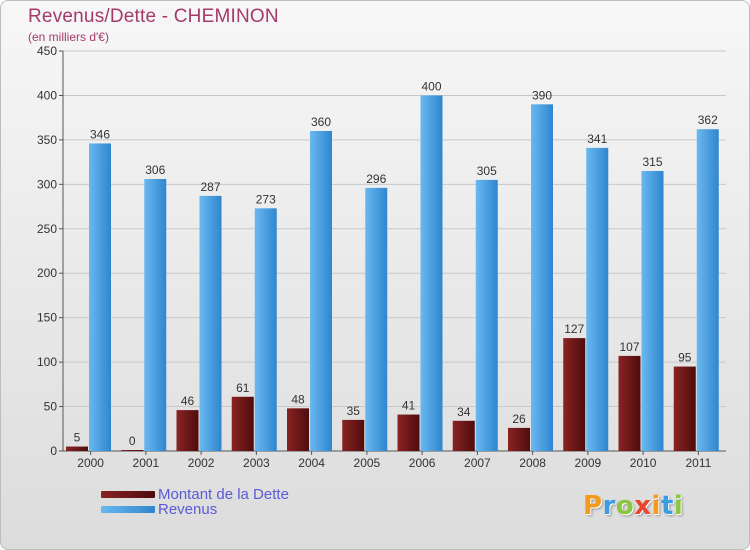 This screenshot has width=750, height=550. Describe the element at coordinates (574, 329) in the screenshot. I see `data-label: 127` at that location.